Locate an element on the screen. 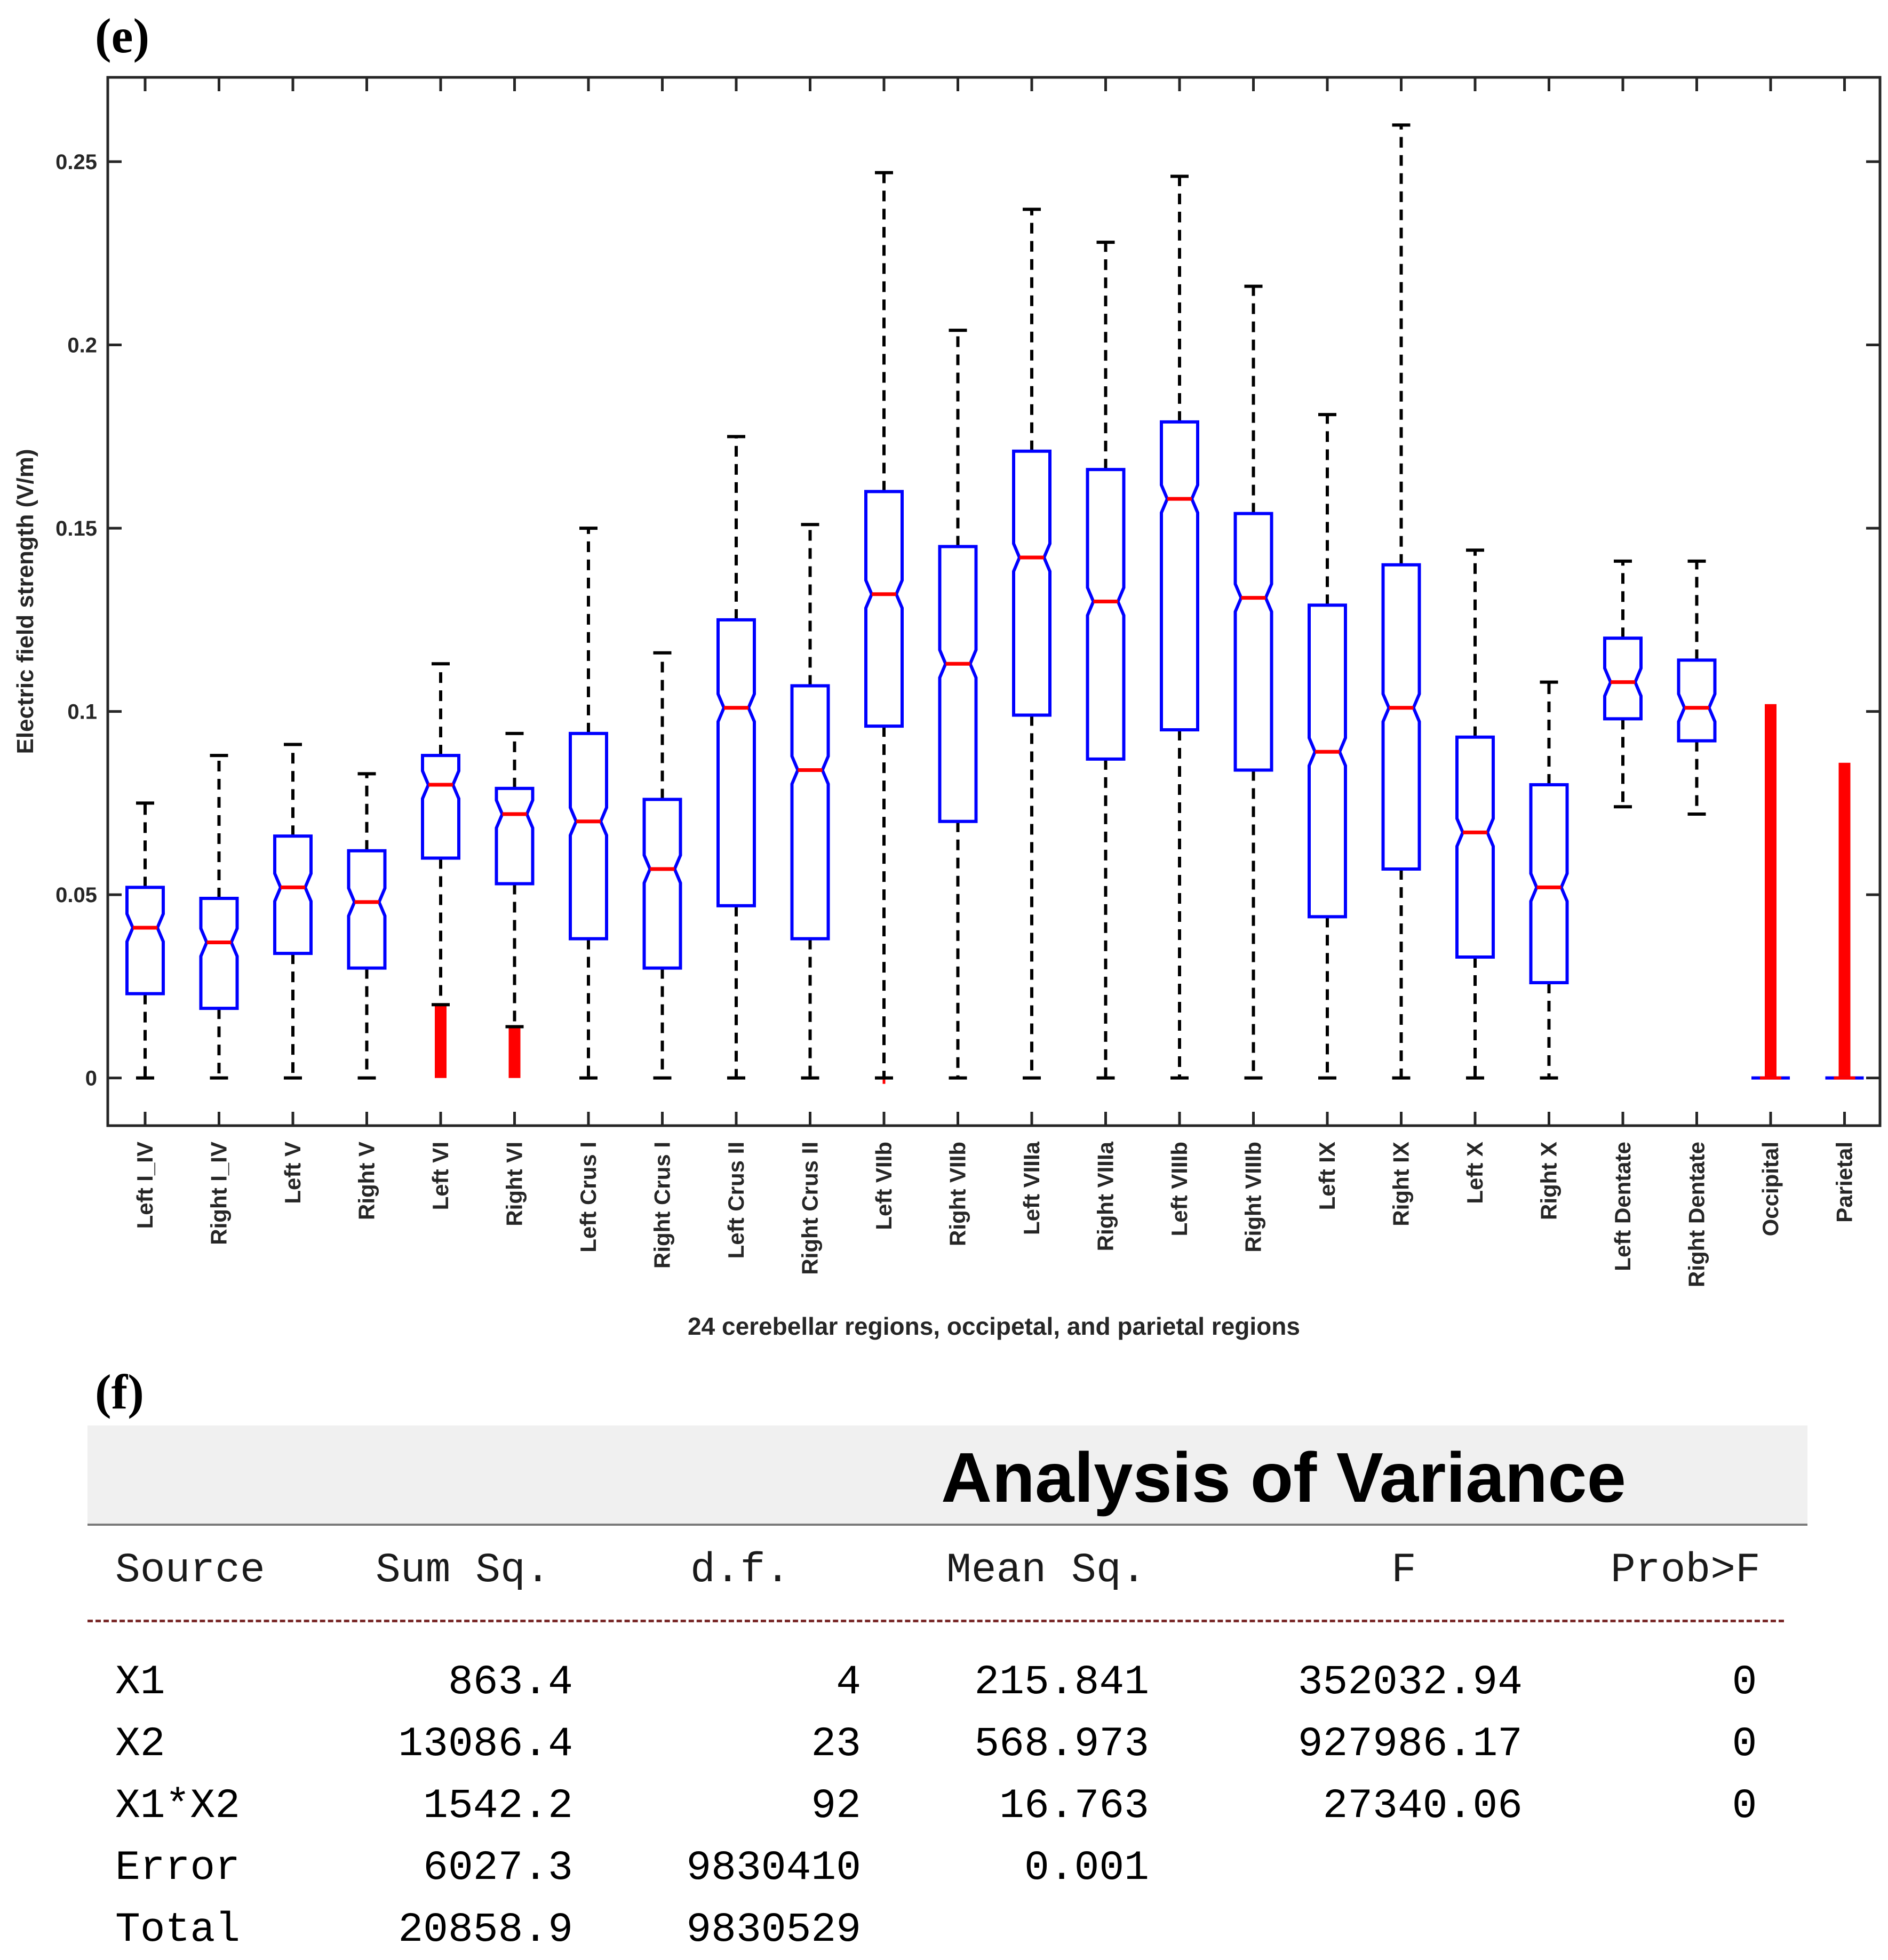 This screenshot has height=1960, width=1888. anova-cell: 23 is located at coordinates (836, 1744).